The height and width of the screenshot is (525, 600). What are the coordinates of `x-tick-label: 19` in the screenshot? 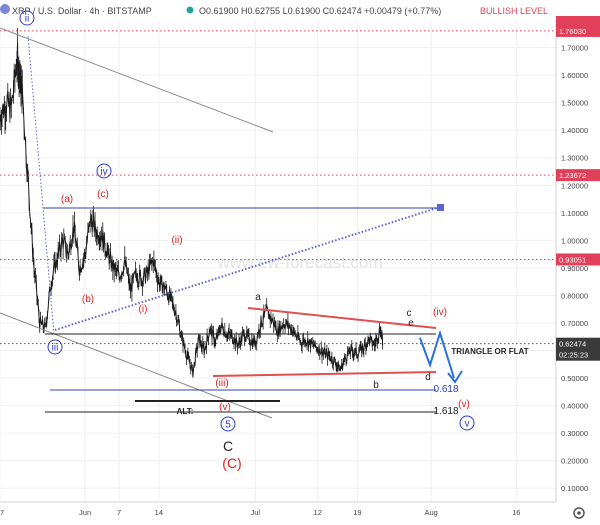 It's located at (357, 512).